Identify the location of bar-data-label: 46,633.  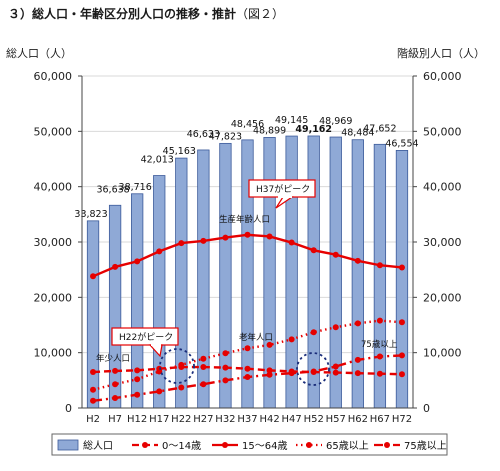
(203, 134).